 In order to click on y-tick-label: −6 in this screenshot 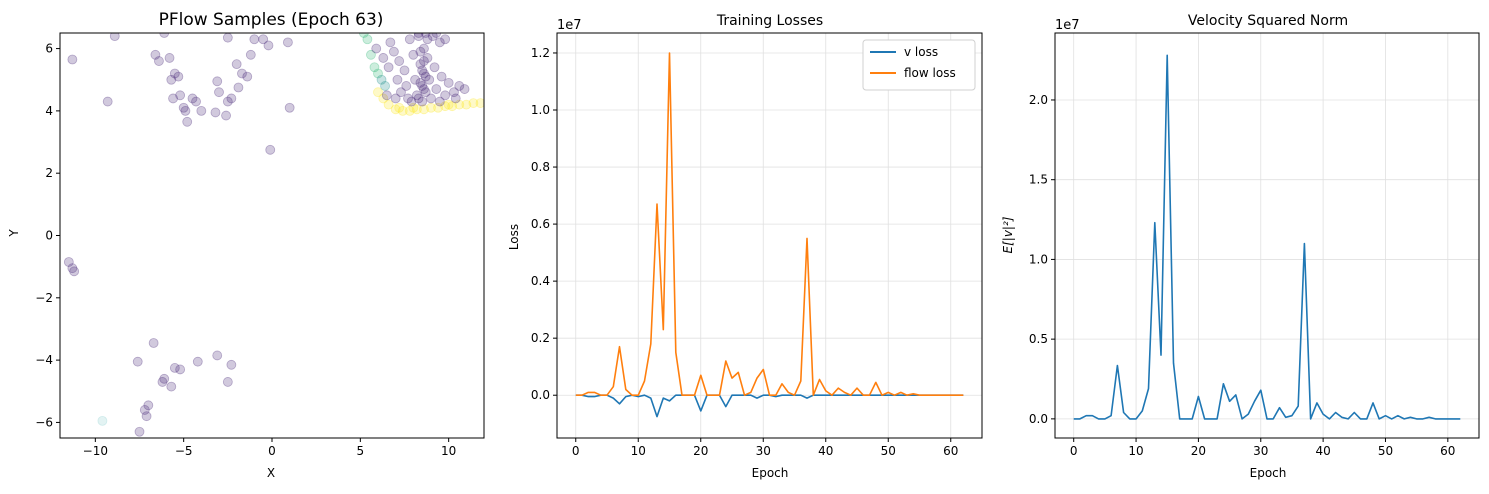, I will do `click(44, 422)`.